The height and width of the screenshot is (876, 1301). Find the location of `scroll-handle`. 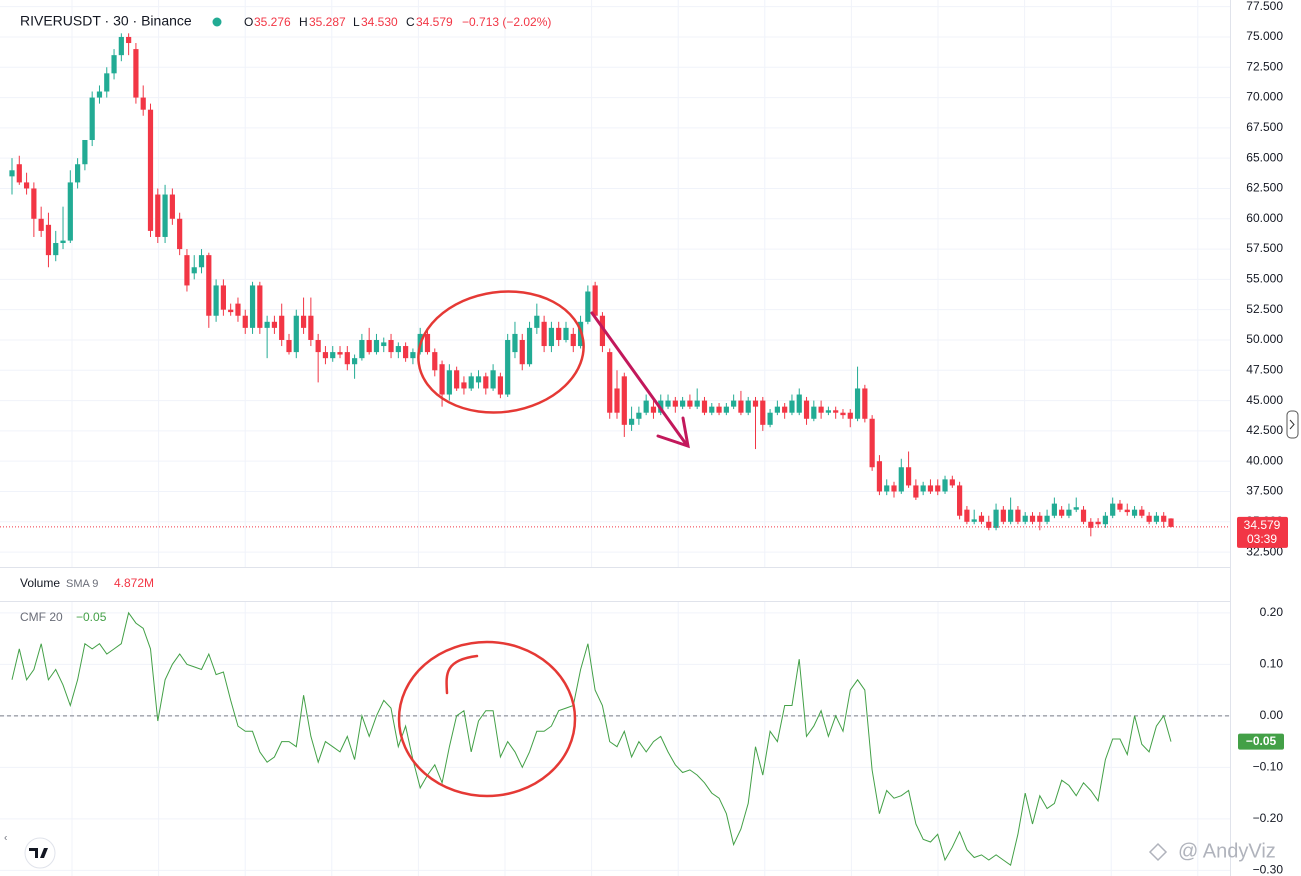

scroll-handle is located at coordinates (1292, 424).